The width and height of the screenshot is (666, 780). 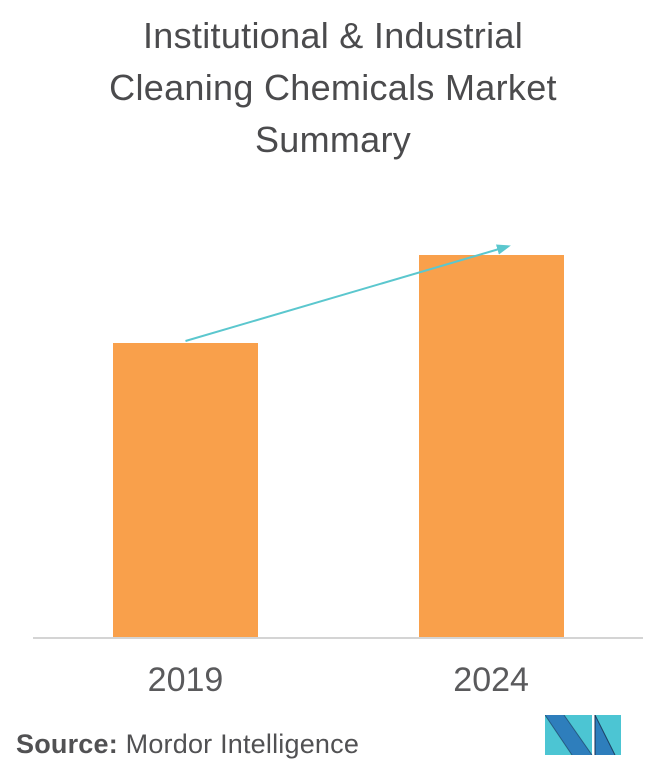 What do you see at coordinates (491, 446) in the screenshot?
I see `bar-2024` at bounding box center [491, 446].